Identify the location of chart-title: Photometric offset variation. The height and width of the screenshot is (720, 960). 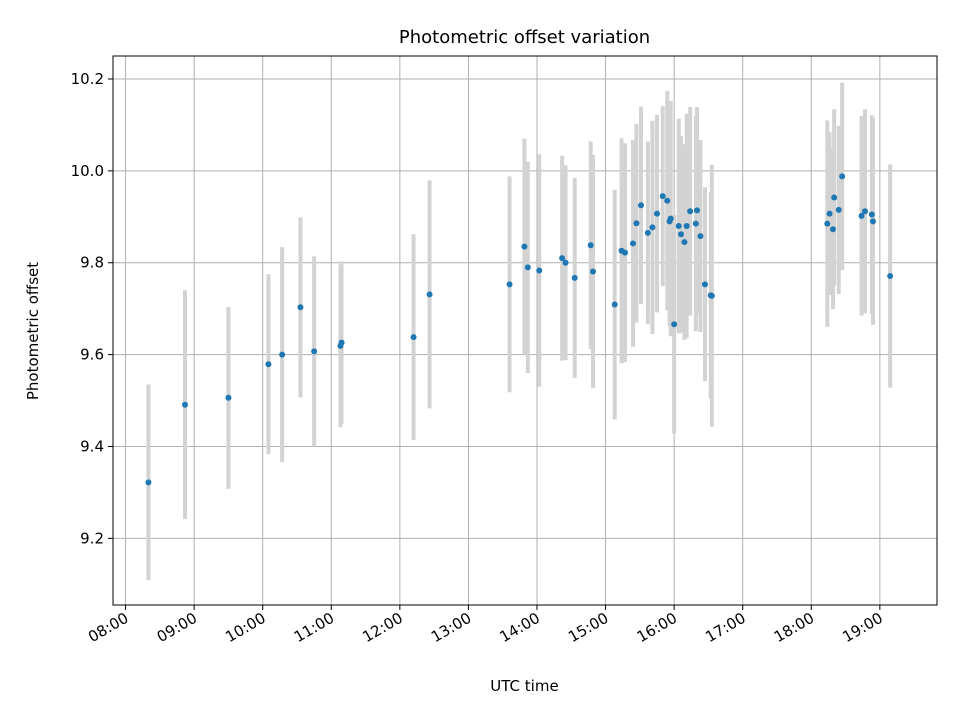
(524, 37).